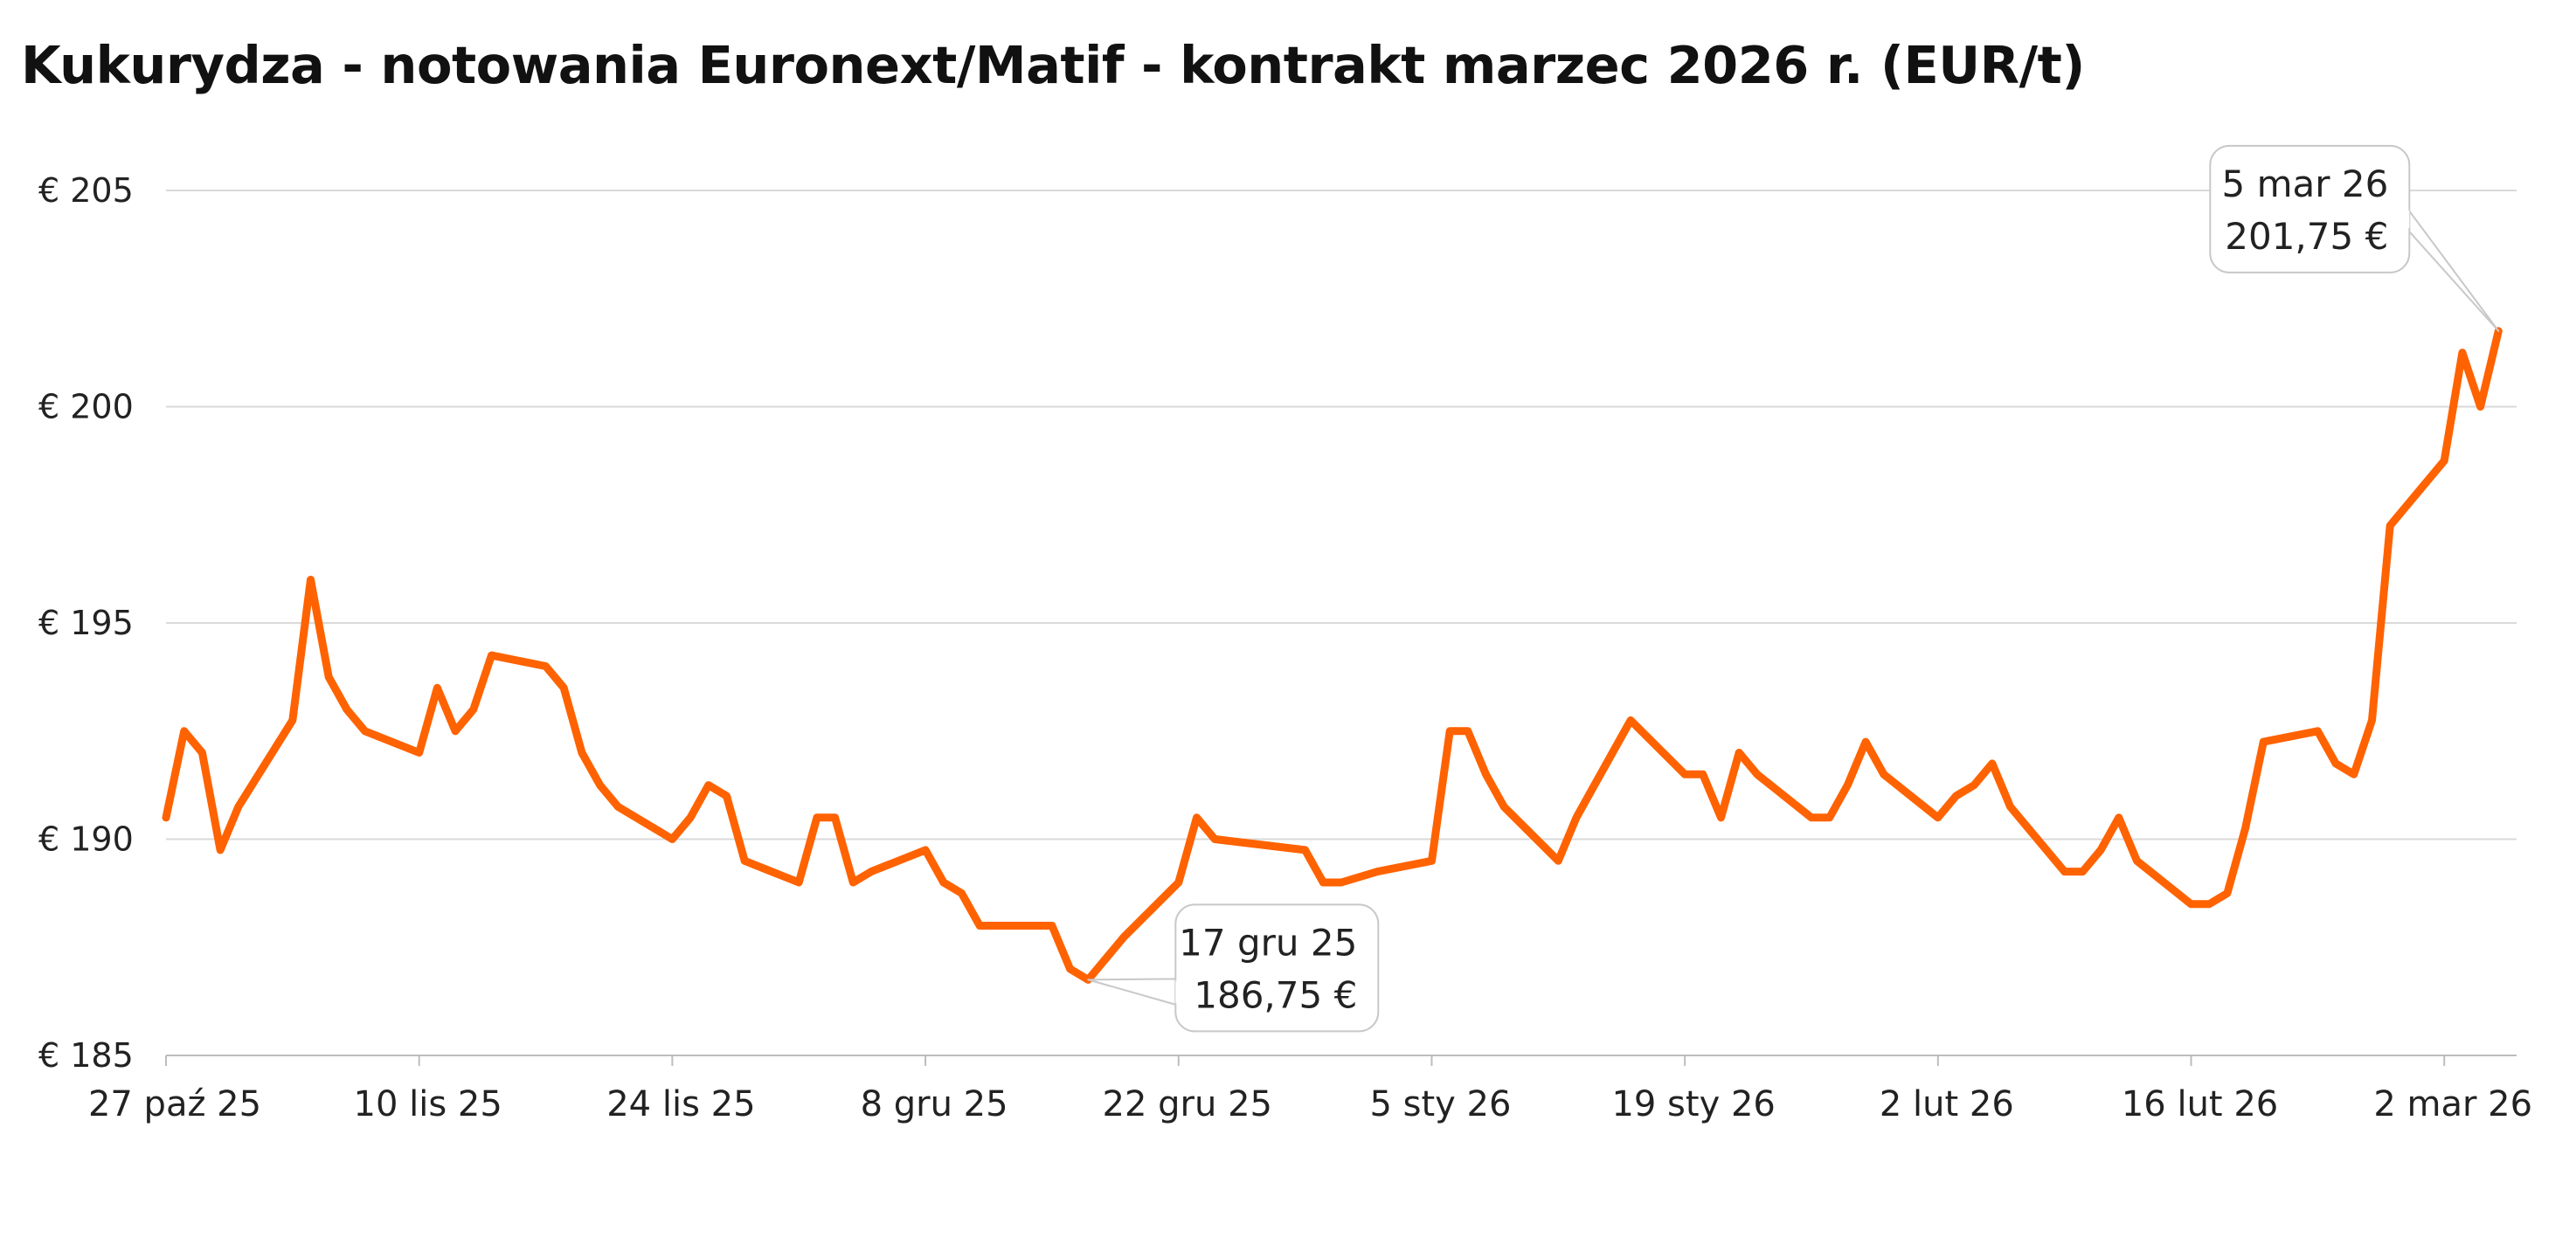 The height and width of the screenshot is (1259, 2576). What do you see at coordinates (1275, 994) in the screenshot?
I see `callout-value: 186,75 €` at bounding box center [1275, 994].